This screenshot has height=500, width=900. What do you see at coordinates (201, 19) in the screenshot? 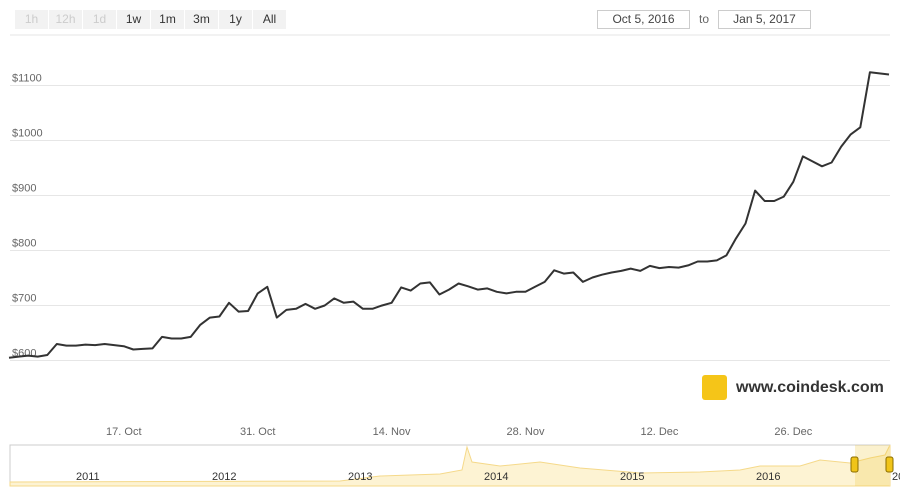
I see `range-button: 3m` at bounding box center [201, 19].